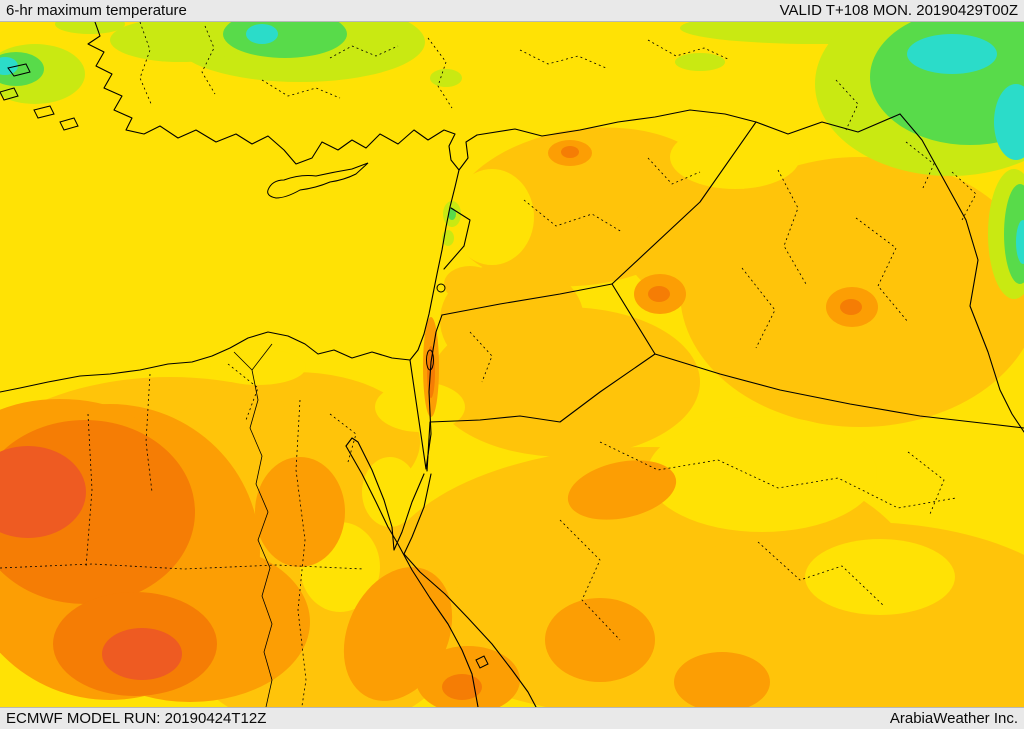 The height and width of the screenshot is (729, 1024). Describe the element at coordinates (136, 718) in the screenshot. I see `model-run-label: ECMWF MODEL RUN: 20190424T12Z` at that location.